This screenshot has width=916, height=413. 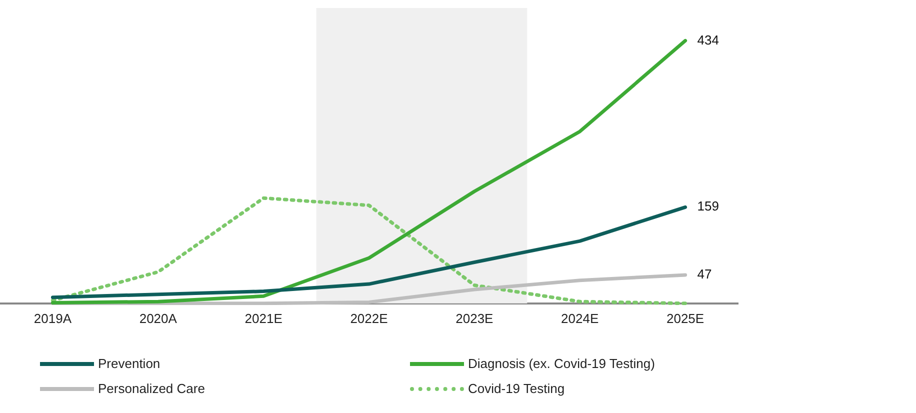 What do you see at coordinates (708, 206) in the screenshot?
I see `data-label: 159` at bounding box center [708, 206].